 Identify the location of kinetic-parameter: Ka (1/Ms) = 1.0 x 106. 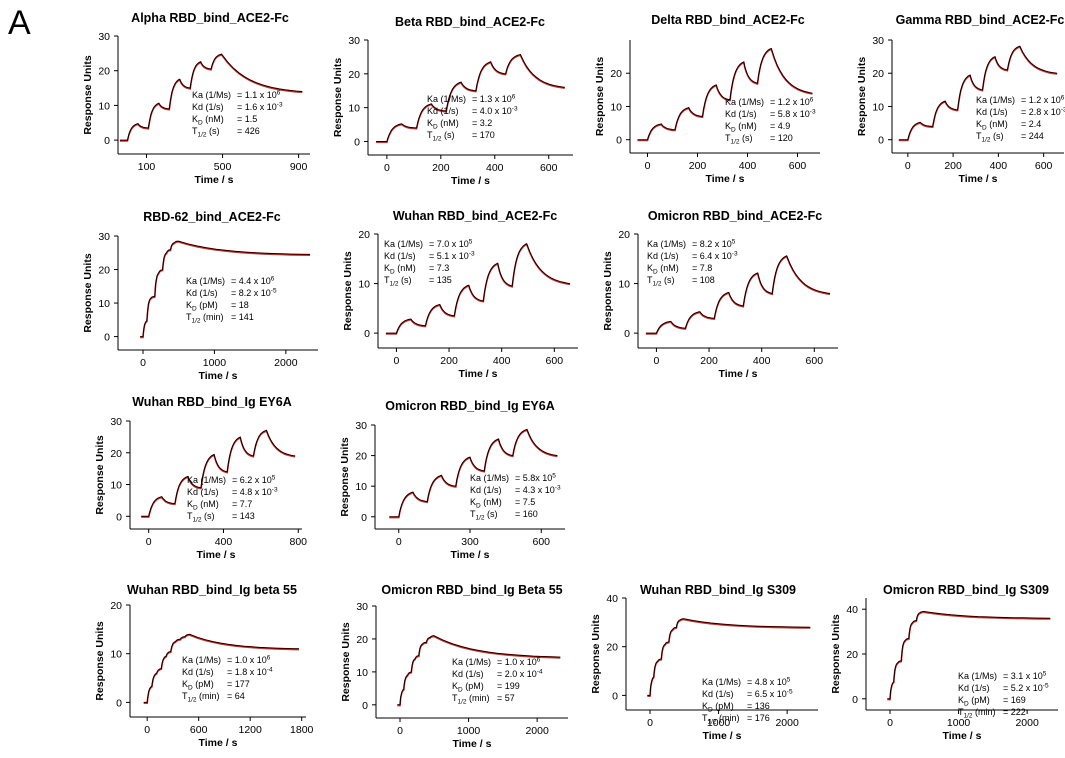
(496, 662).